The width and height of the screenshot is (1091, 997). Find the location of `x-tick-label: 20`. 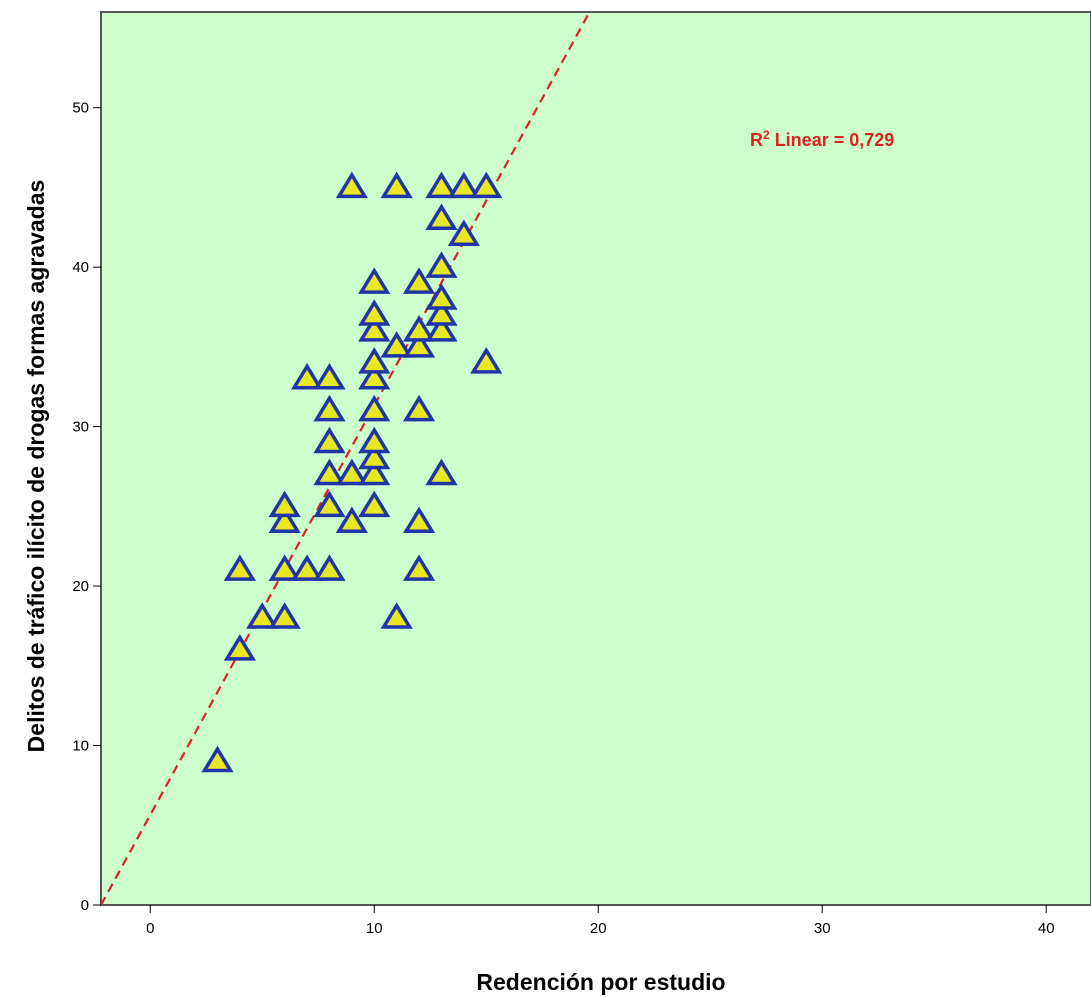

x-tick-label: 20 is located at coordinates (598, 928).